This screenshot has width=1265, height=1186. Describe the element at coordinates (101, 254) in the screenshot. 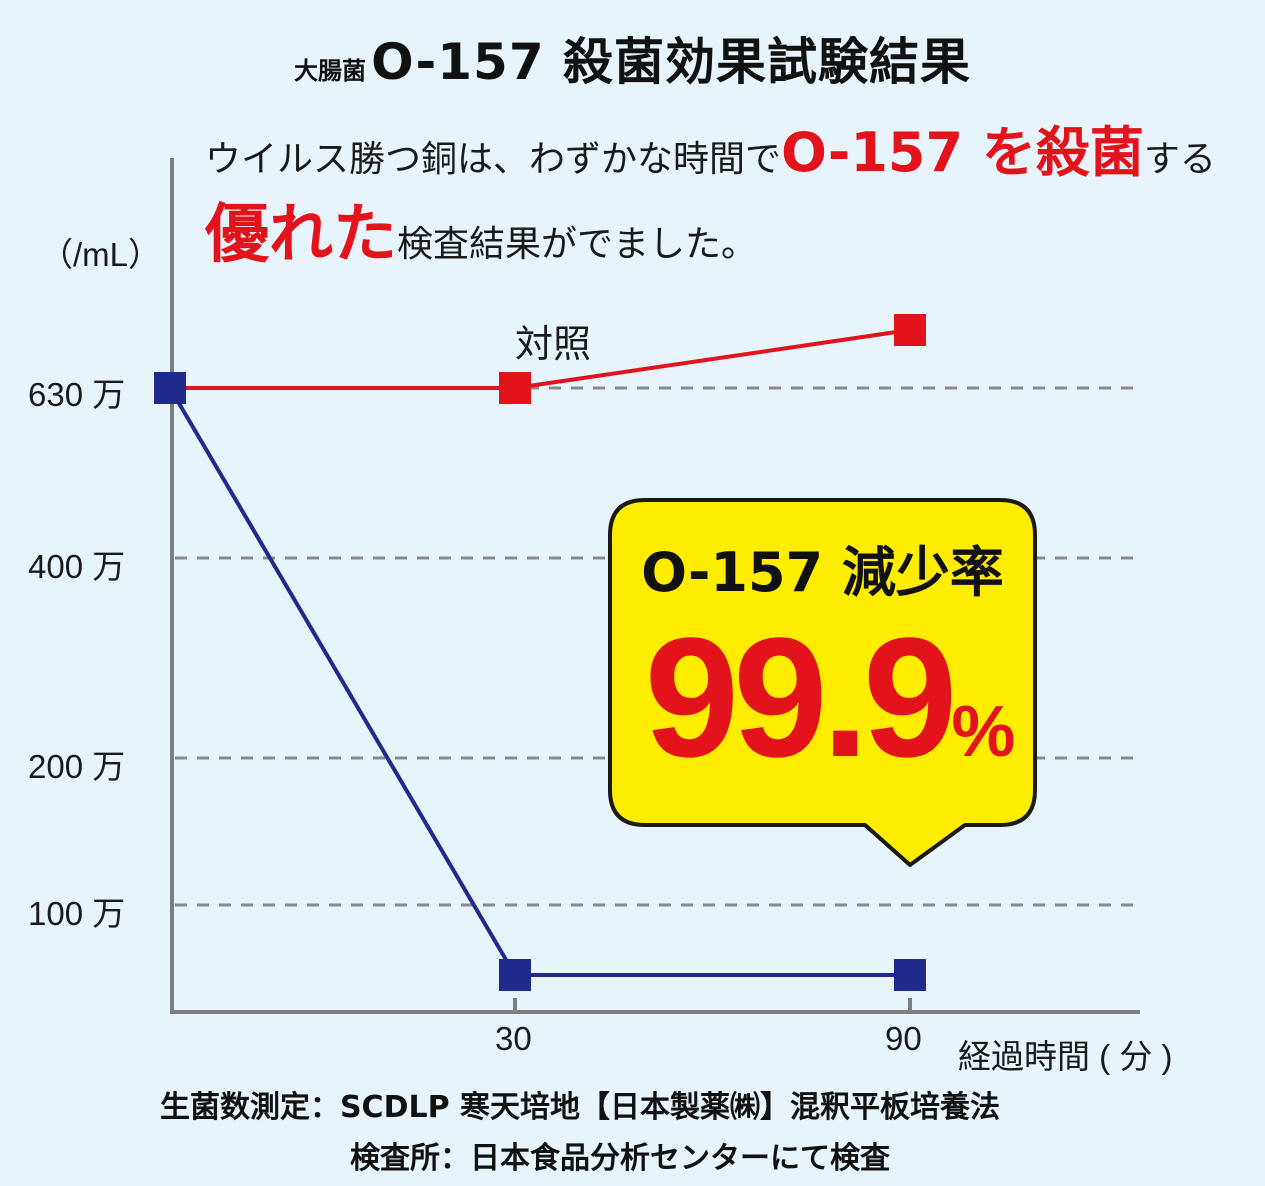

I see `y-unit-label: （/mL）` at that location.